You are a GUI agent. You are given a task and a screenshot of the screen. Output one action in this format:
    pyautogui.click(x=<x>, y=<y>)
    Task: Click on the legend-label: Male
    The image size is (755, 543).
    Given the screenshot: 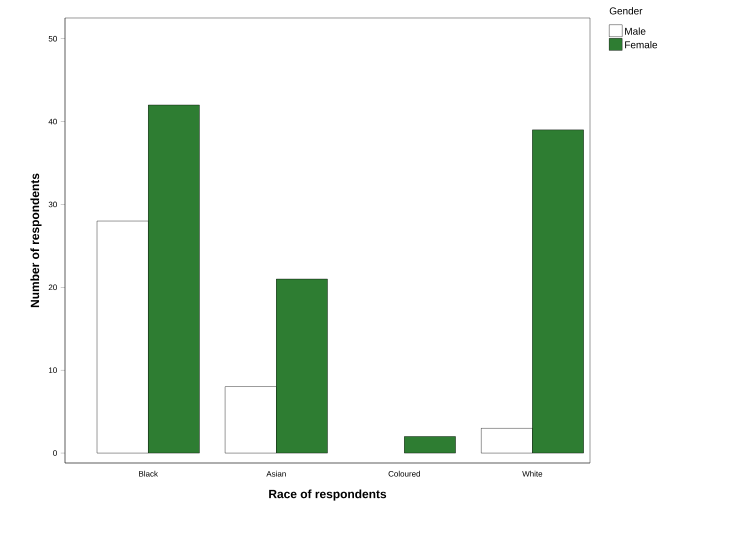 What is the action you would take?
    pyautogui.click(x=635, y=31)
    